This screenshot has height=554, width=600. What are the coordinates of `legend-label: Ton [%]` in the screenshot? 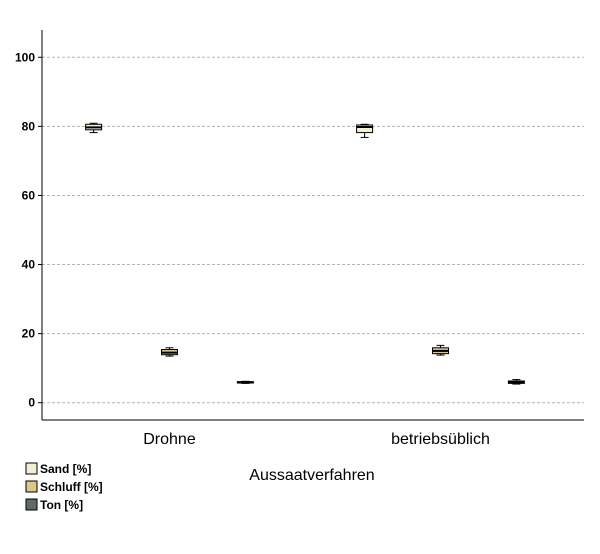 It's located at (61, 505).